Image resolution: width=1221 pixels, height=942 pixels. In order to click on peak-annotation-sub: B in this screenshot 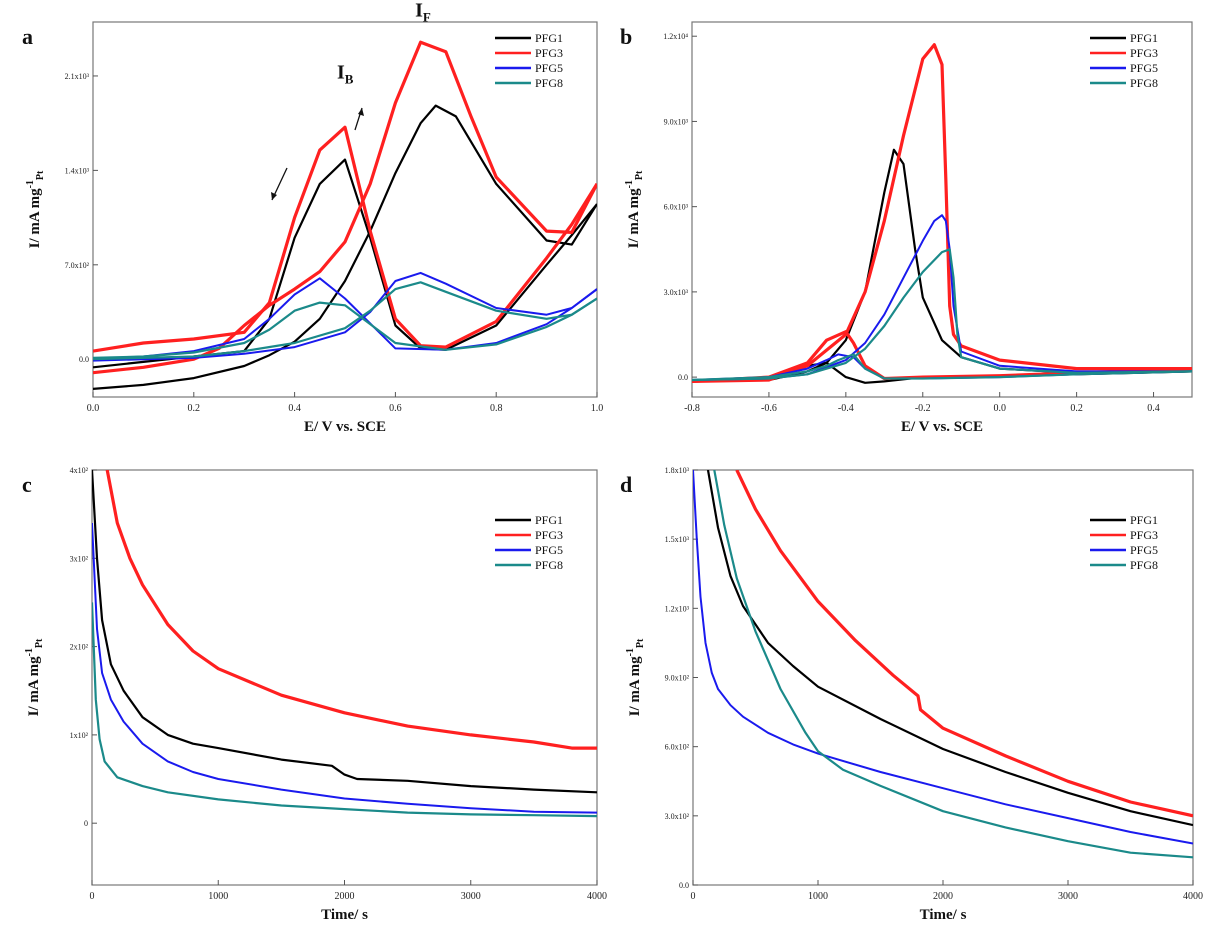, I will do `click(349, 79)`.